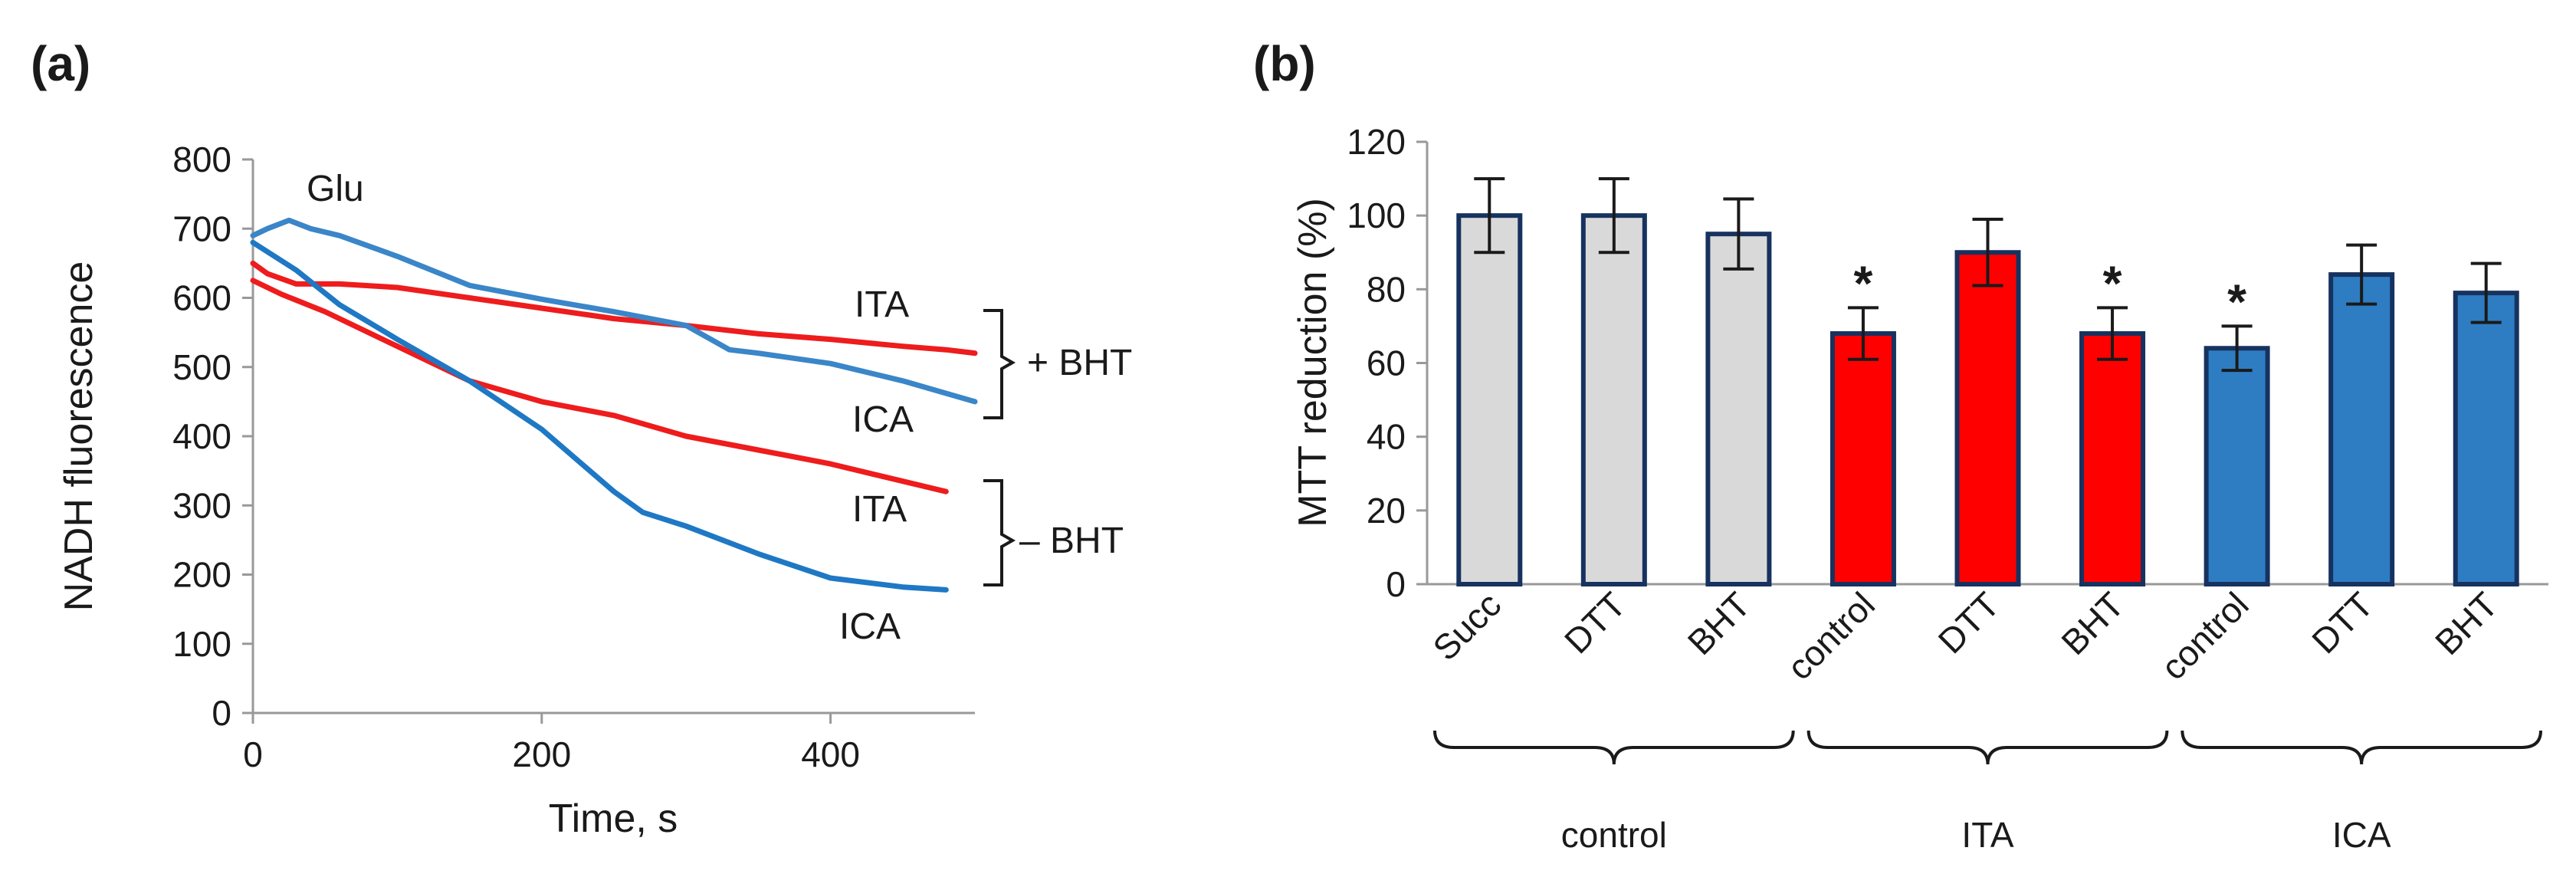 This screenshot has height=887, width=2576. Describe the element at coordinates (253, 754) in the screenshot. I see `panel-a-x-tick-label: 0` at that location.